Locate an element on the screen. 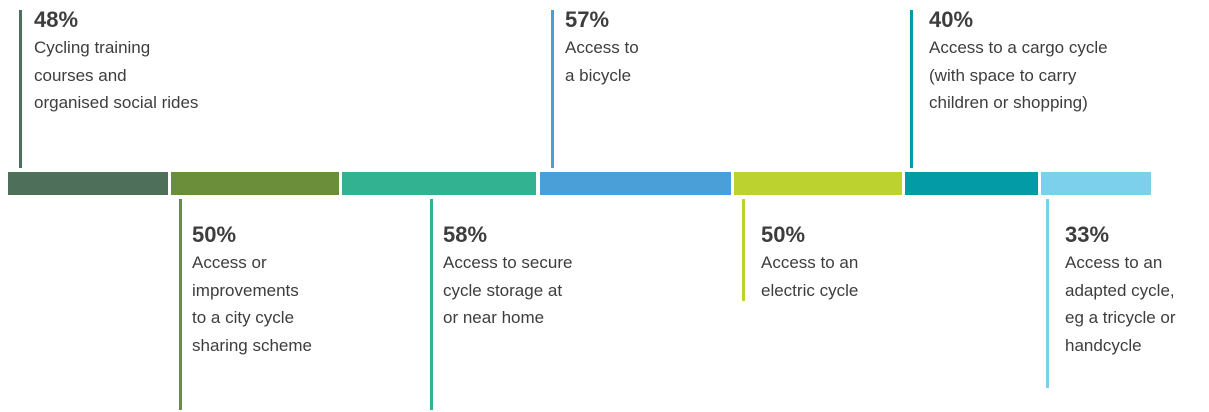 Image resolution: width=1209 pixels, height=412 pixels. label-electric-cycle: 50% Access to an electric cycle is located at coordinates (809, 263).